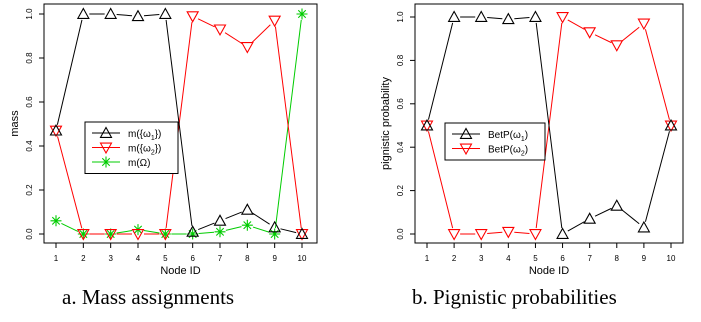 This screenshot has width=701, height=322. I want to click on legend-label: m({ω2}), so click(144, 150).